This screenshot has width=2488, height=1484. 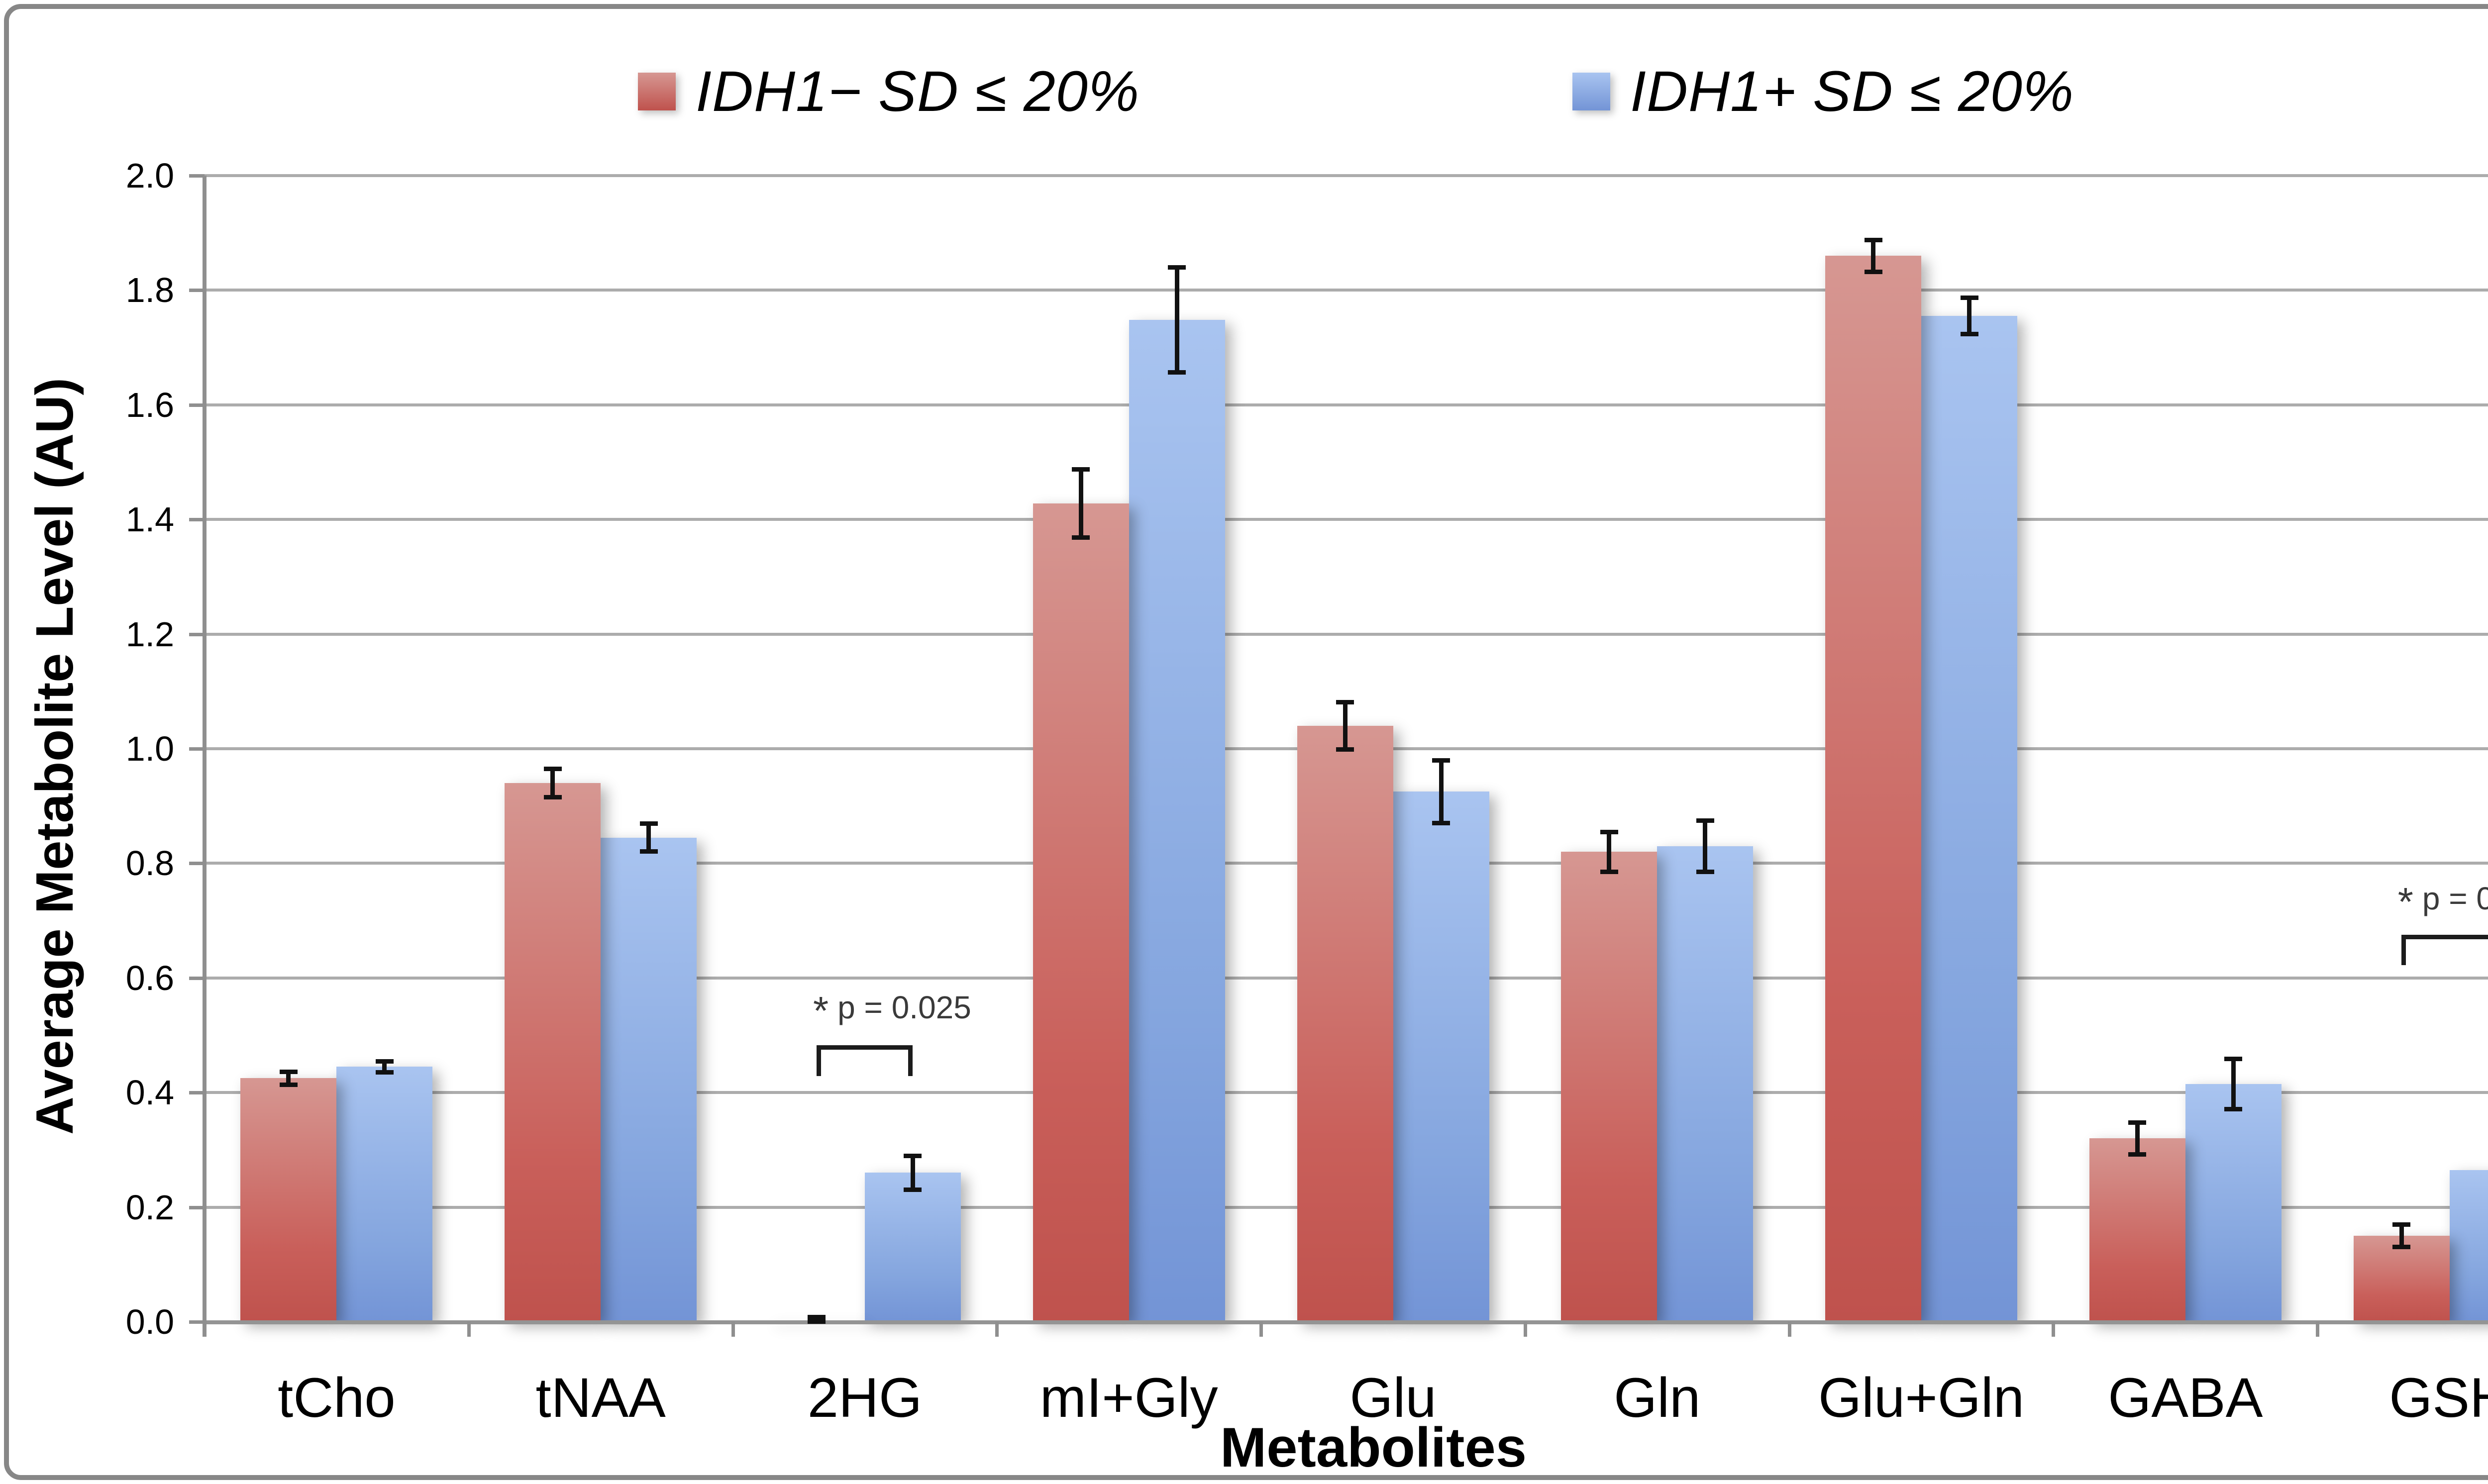 What do you see at coordinates (918, 92) in the screenshot?
I see `legend-label-idh1-negative: IDH1− SD ≤ 20%` at bounding box center [918, 92].